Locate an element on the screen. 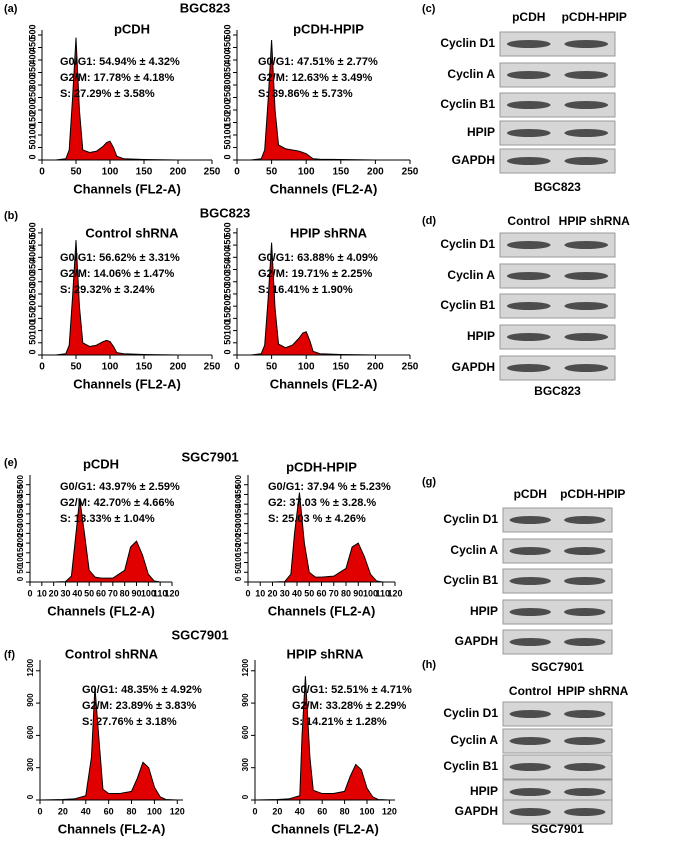 This screenshot has width=682, height=844. stat-annotation: G2/M: 33.28% ± 2.29% is located at coordinates (349, 706).